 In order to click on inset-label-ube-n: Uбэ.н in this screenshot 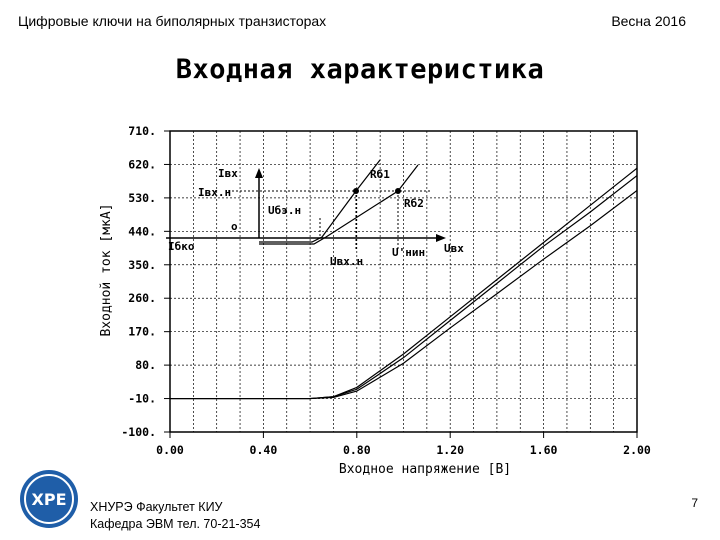, I will do `click(284, 210)`.